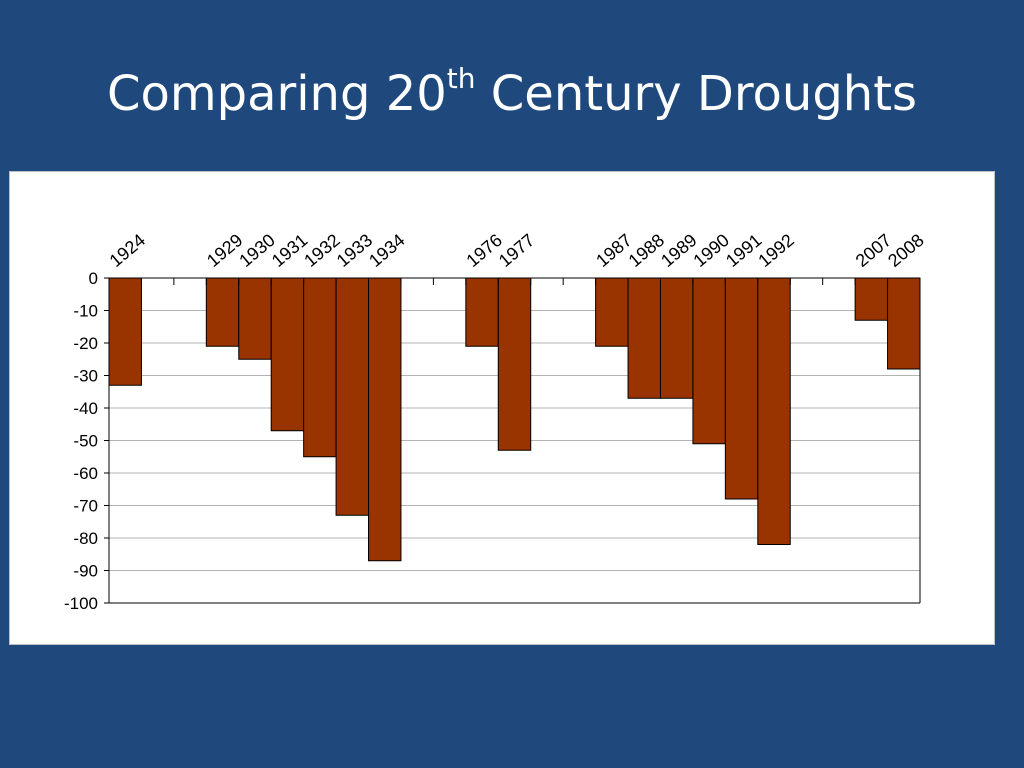 This screenshot has height=768, width=1024. I want to click on x-category-label: 2007, so click(874, 250).